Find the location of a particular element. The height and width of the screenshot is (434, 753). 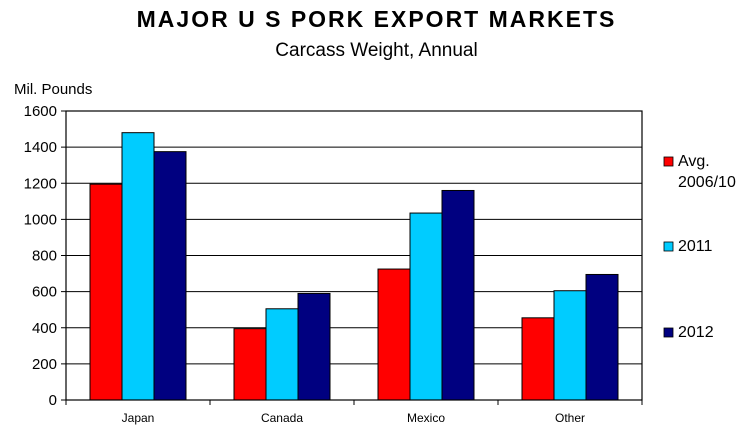

y-tick-label: 400 is located at coordinates (44, 328).